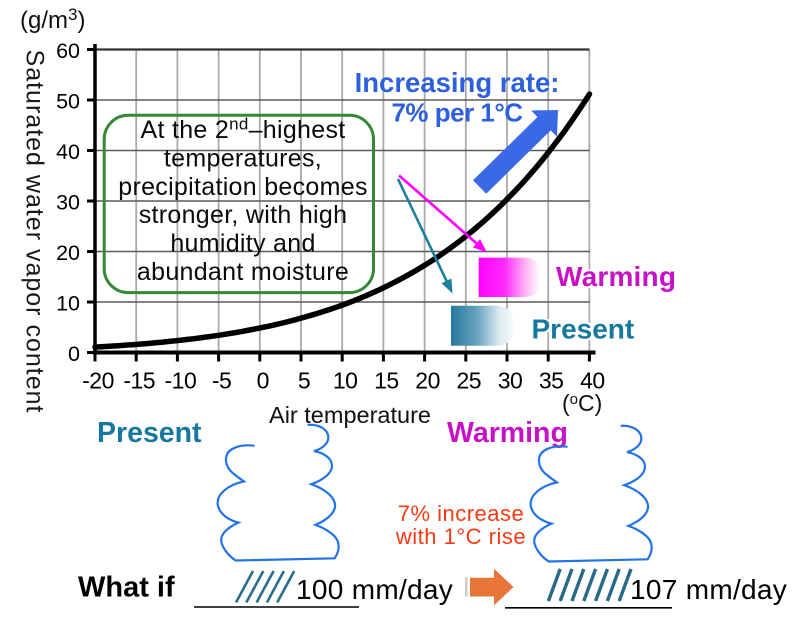 The height and width of the screenshot is (619, 800). I want to click on svg-text: 35, so click(551, 381).